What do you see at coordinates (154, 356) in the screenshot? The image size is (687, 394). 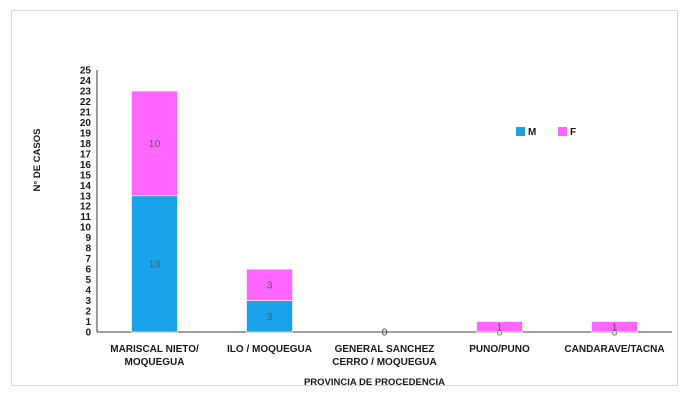 I see `category-label: MARISCAL NIETO/MOQUEGUA` at bounding box center [154, 356].